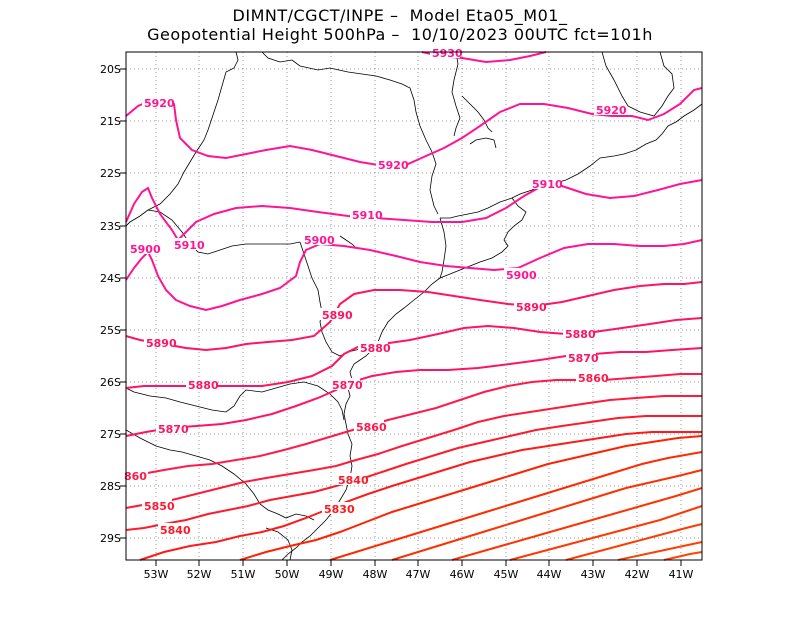  Describe the element at coordinates (110, 304) in the screenshot. I see `latitude-labels: 20S 21S 22S 23S 24S 25S 26S 27S 28S 29S` at that location.